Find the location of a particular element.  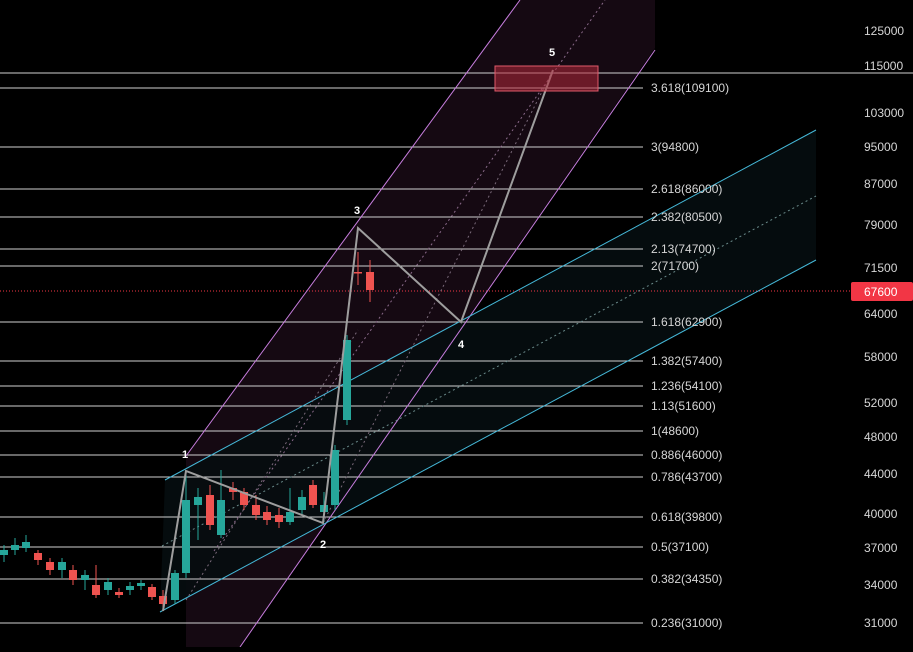

fib-level-label: 2.13(74700) is located at coordinates (683, 249).